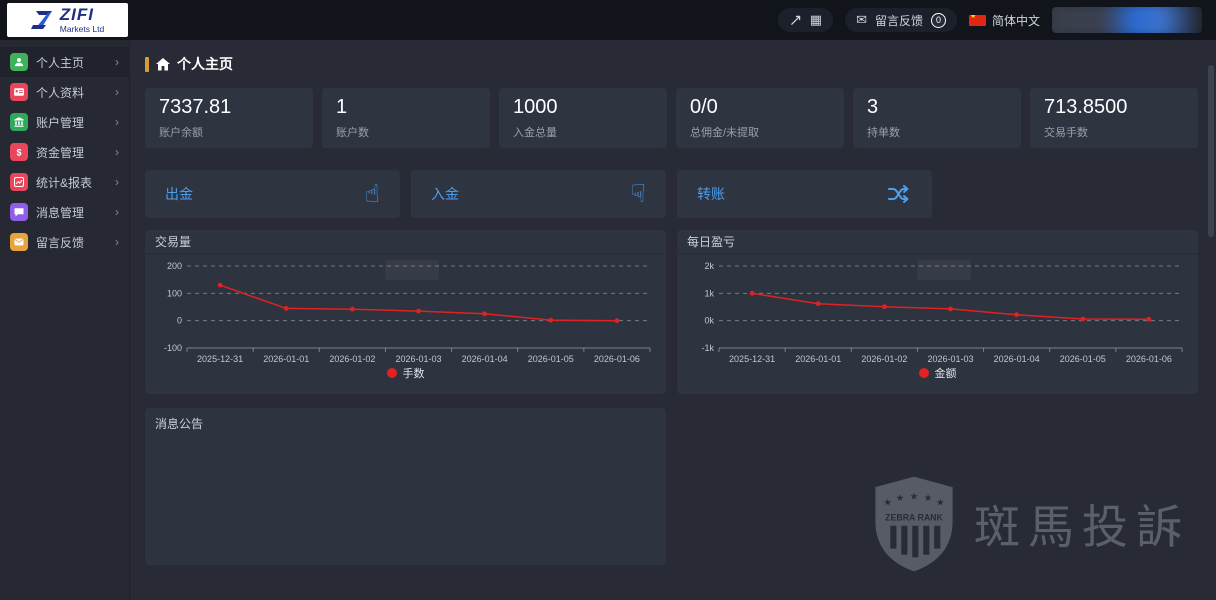  What do you see at coordinates (538, 194) in the screenshot?
I see `action-button-1: 入金 ☟` at bounding box center [538, 194].